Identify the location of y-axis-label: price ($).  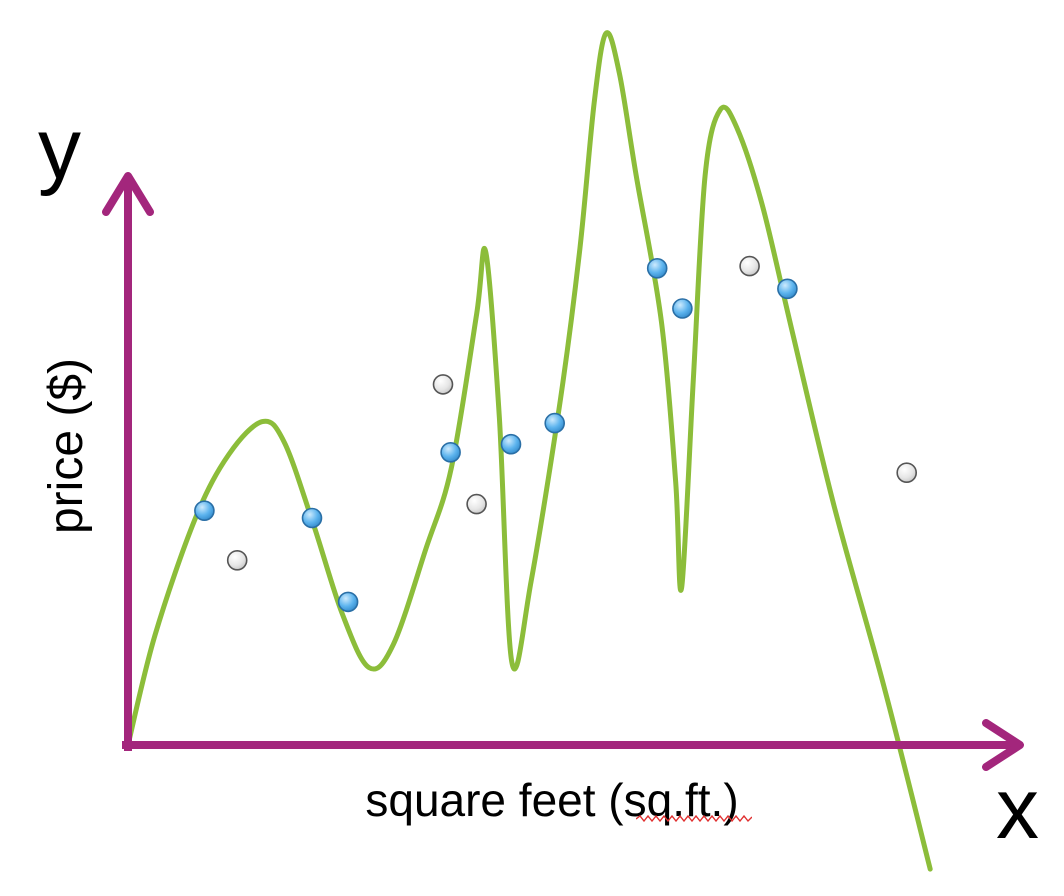
(66, 446).